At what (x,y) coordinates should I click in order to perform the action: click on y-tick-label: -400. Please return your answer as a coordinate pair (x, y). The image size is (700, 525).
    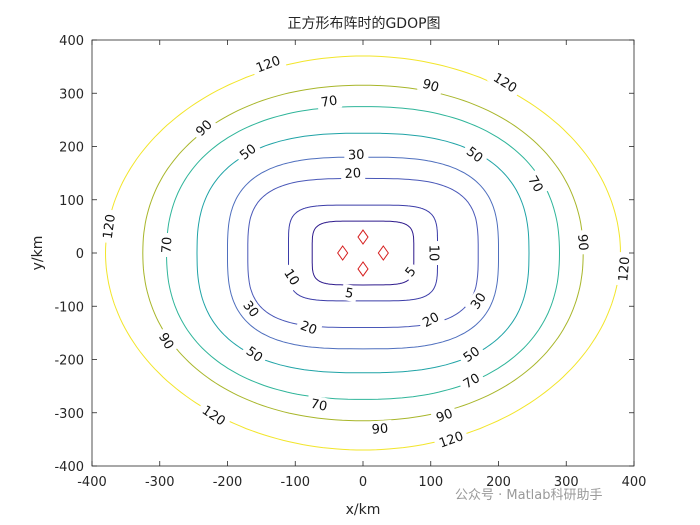
    Looking at the image, I should click on (69, 467).